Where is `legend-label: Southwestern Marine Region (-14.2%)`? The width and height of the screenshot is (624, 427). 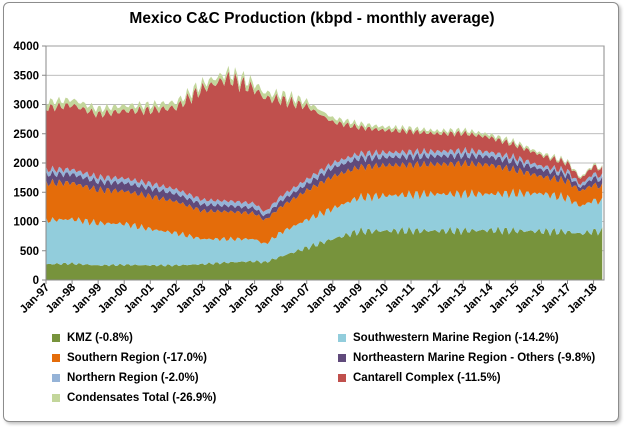 legend-label: Southwestern Marine Region (-14.2%) is located at coordinates (456, 338).